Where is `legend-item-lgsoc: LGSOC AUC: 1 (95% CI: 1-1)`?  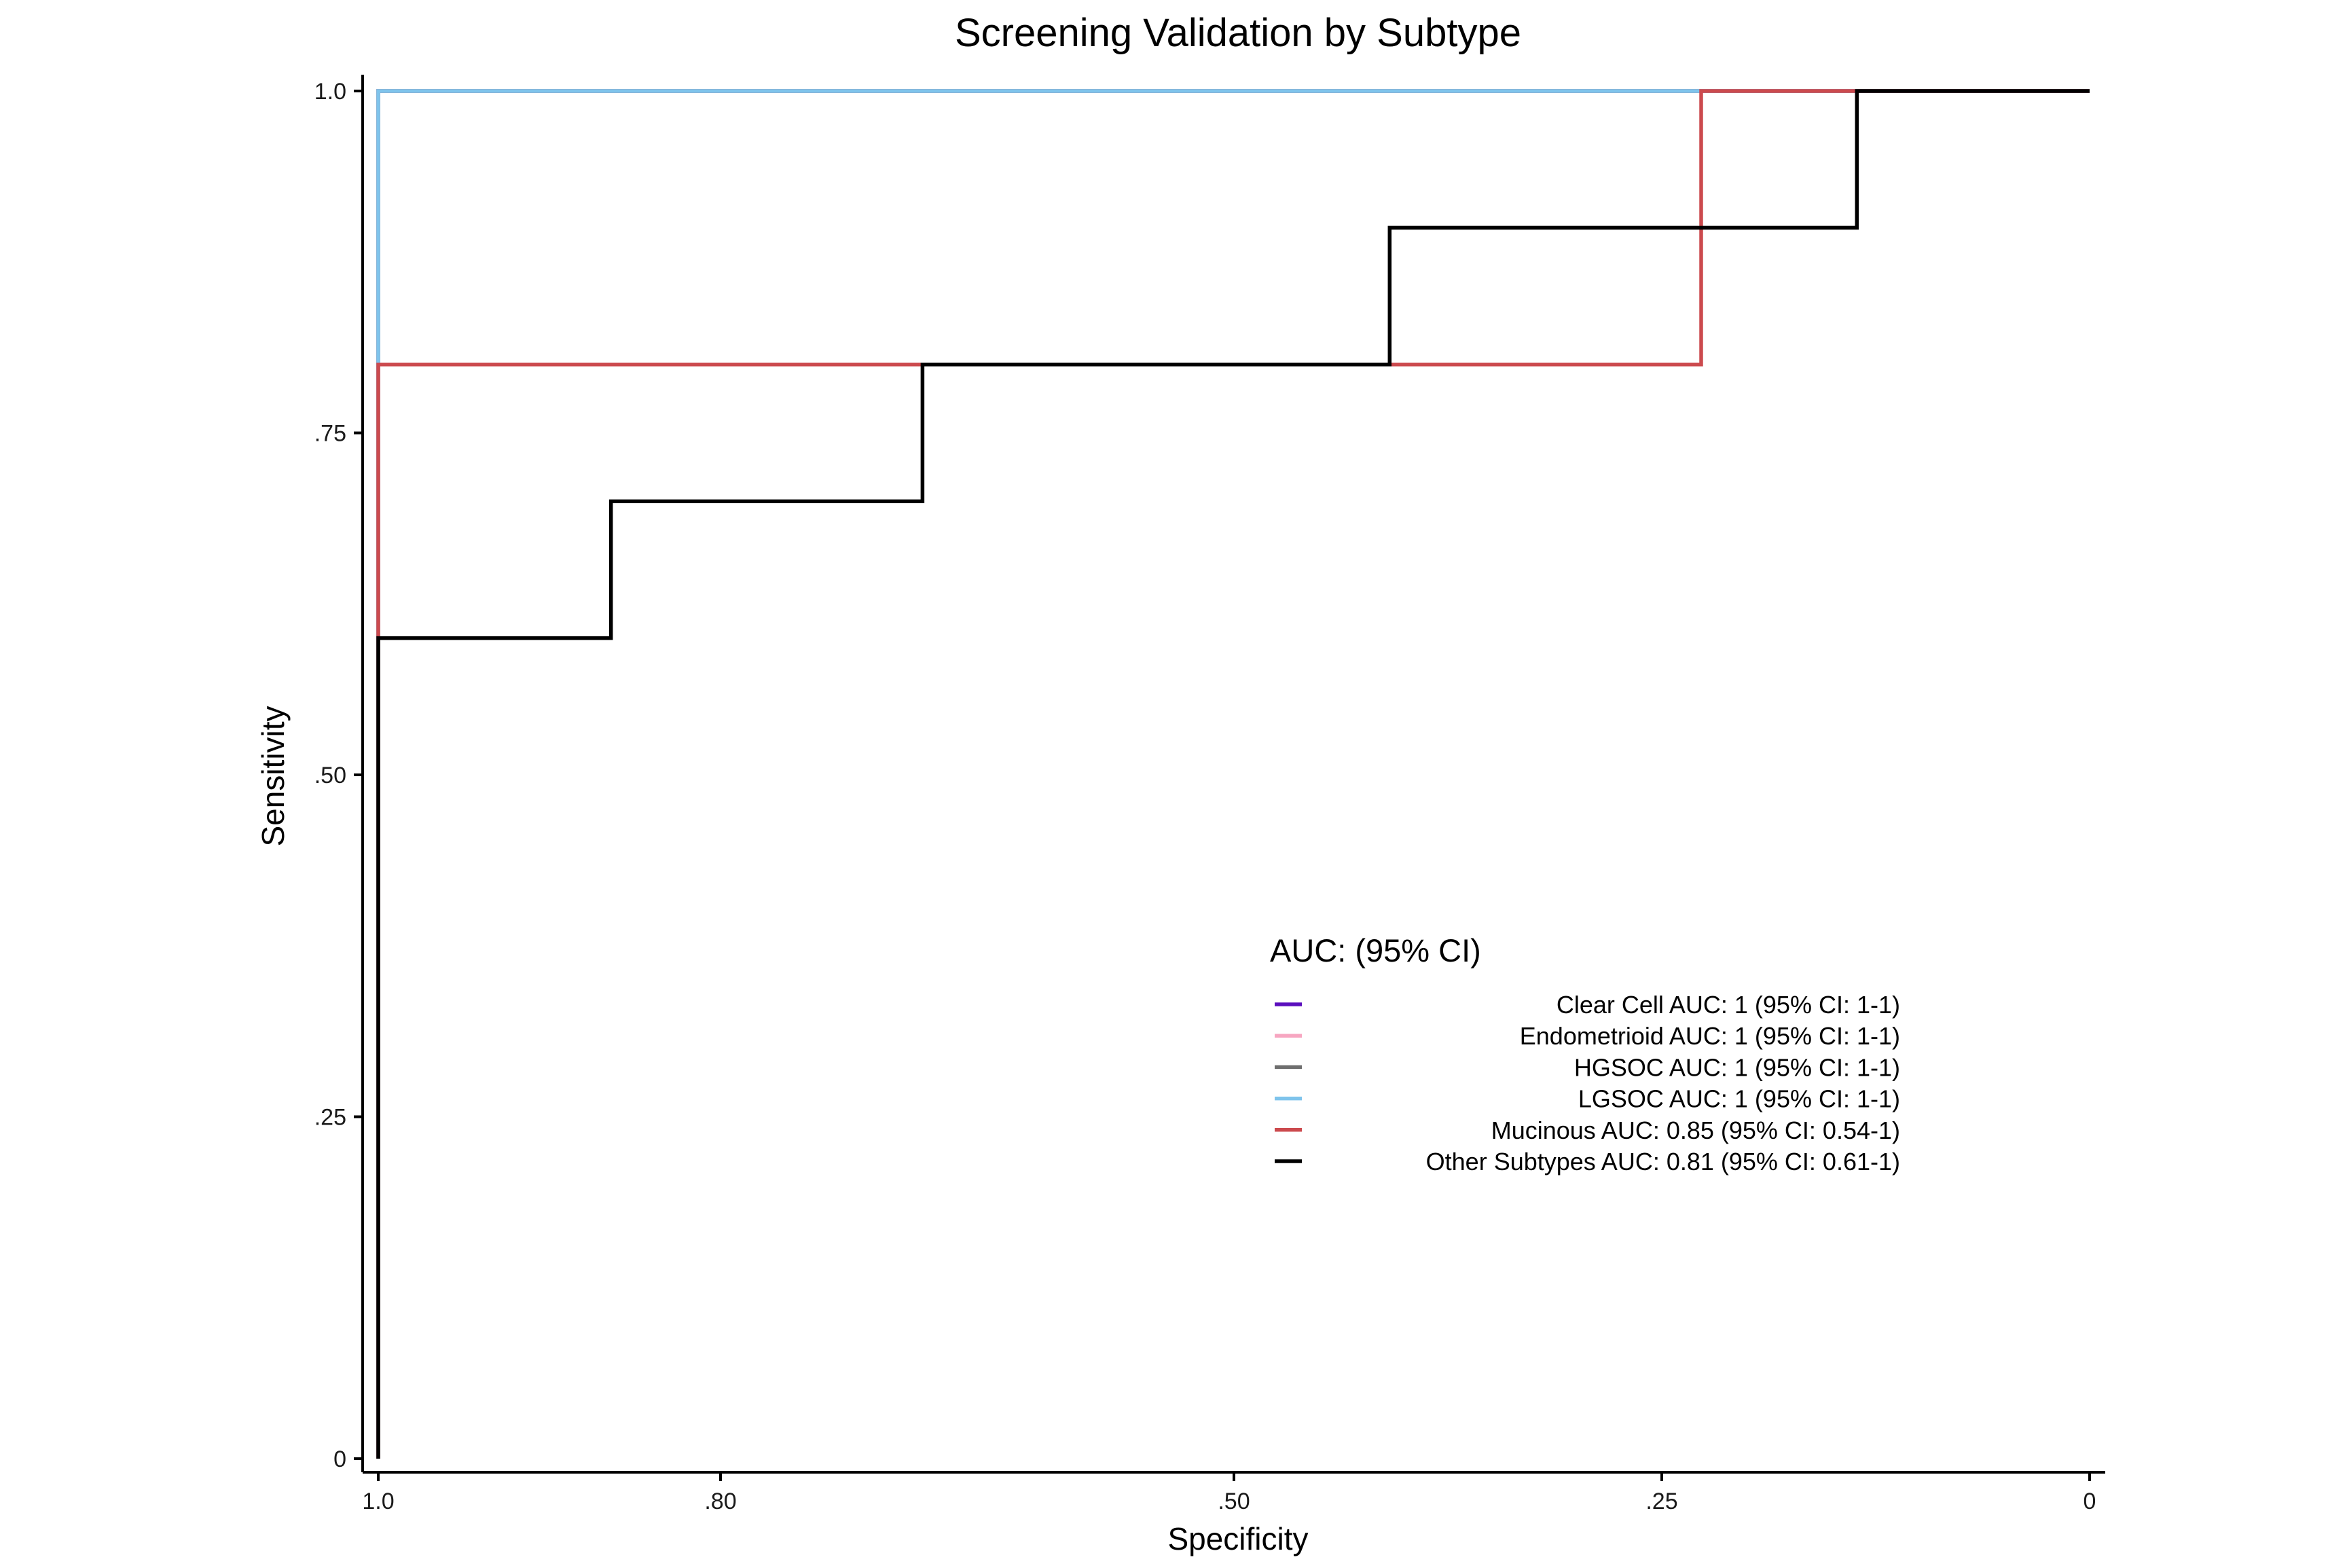
legend-item-lgsoc: LGSOC AUC: 1 (95% CI: 1-1) is located at coordinates (1587, 1099).